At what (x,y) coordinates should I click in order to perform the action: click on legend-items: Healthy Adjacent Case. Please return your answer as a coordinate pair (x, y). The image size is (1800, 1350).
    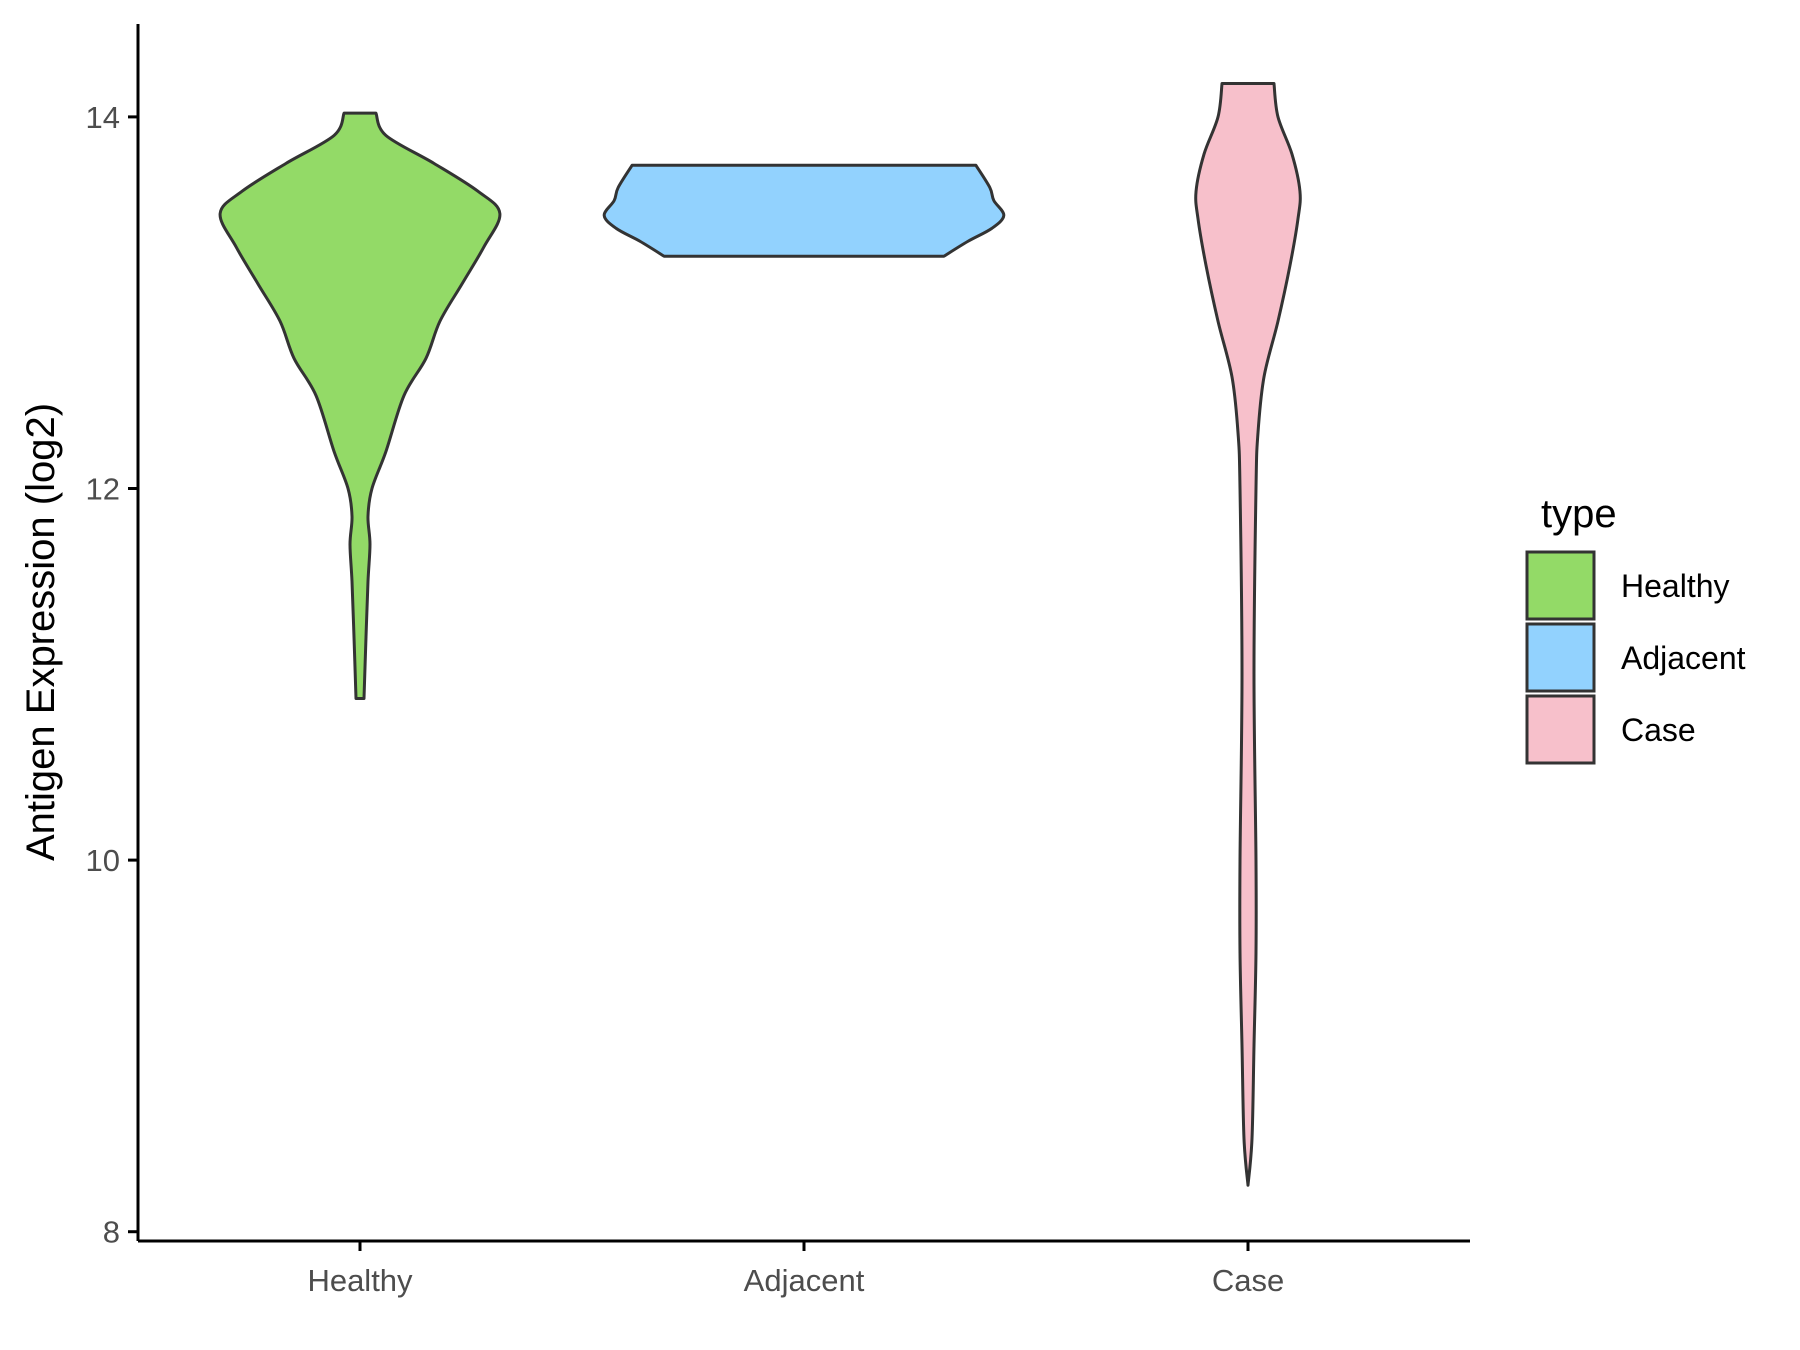
    Looking at the image, I should click on (1635, 657).